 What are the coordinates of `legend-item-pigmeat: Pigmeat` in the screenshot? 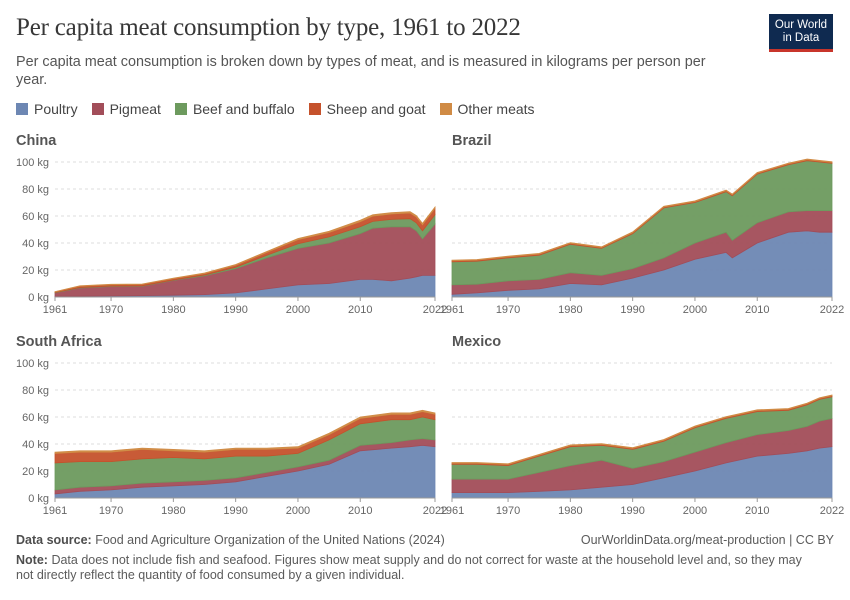 It's located at (126, 109).